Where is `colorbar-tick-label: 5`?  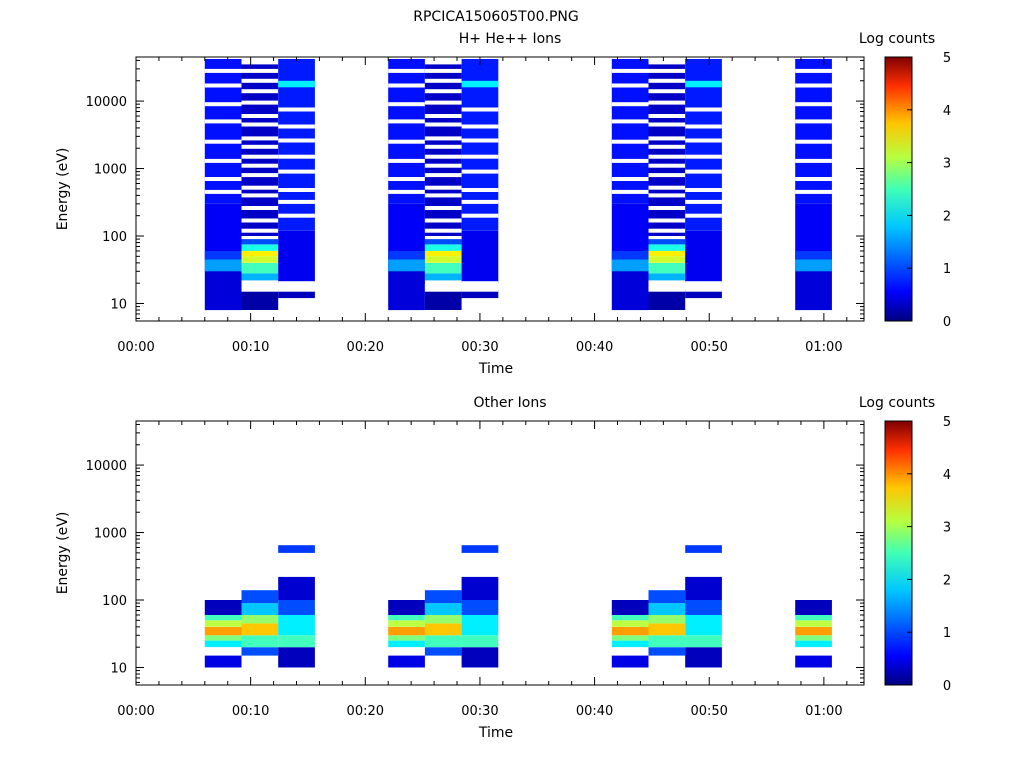 colorbar-tick-label: 5 is located at coordinates (947, 58).